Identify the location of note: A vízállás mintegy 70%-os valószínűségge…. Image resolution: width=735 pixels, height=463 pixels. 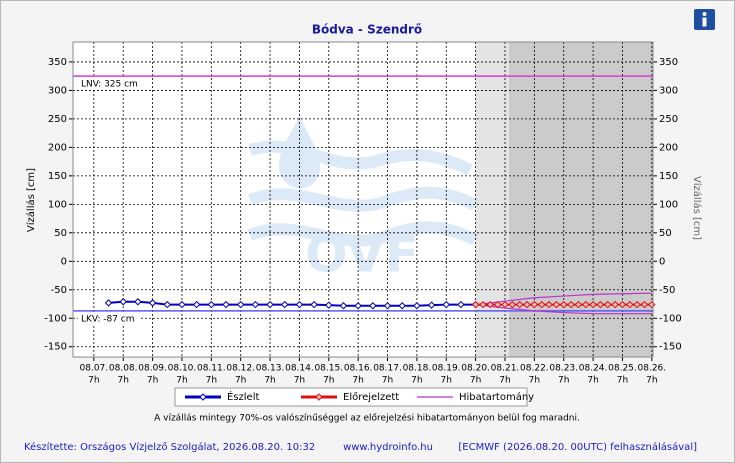
(367, 418).